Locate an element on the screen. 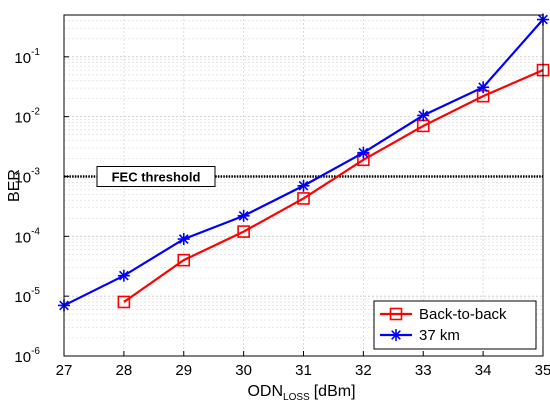 The image size is (550, 405). x-axis-label: ODNLOSS [dBm] is located at coordinates (301, 393).